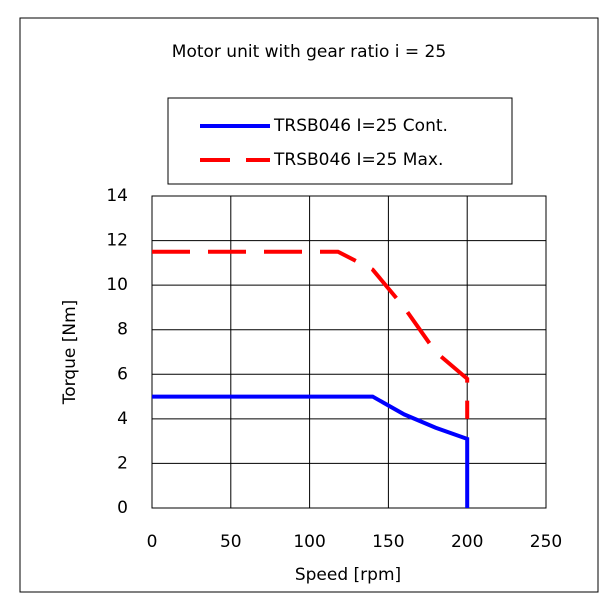 Image resolution: width=616 pixels, height=610 pixels. Describe the element at coordinates (546, 542) in the screenshot. I see `x-tick-label: 250` at that location.